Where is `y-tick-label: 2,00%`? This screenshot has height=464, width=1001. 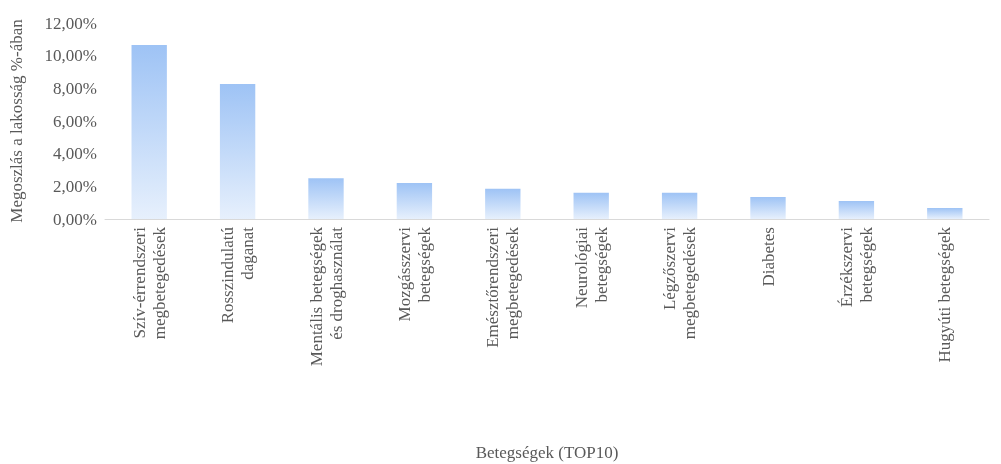 y-tick-label: 2,00% is located at coordinates (75, 186).